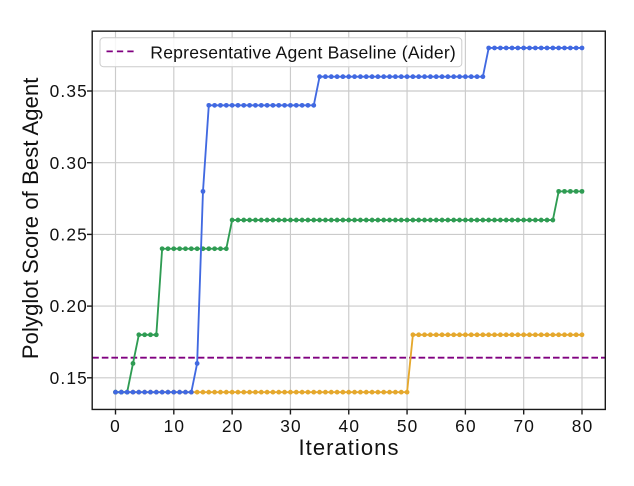 This screenshot has height=486, width=634. Describe the element at coordinates (115, 426) in the screenshot. I see `svg-text: 0` at that location.